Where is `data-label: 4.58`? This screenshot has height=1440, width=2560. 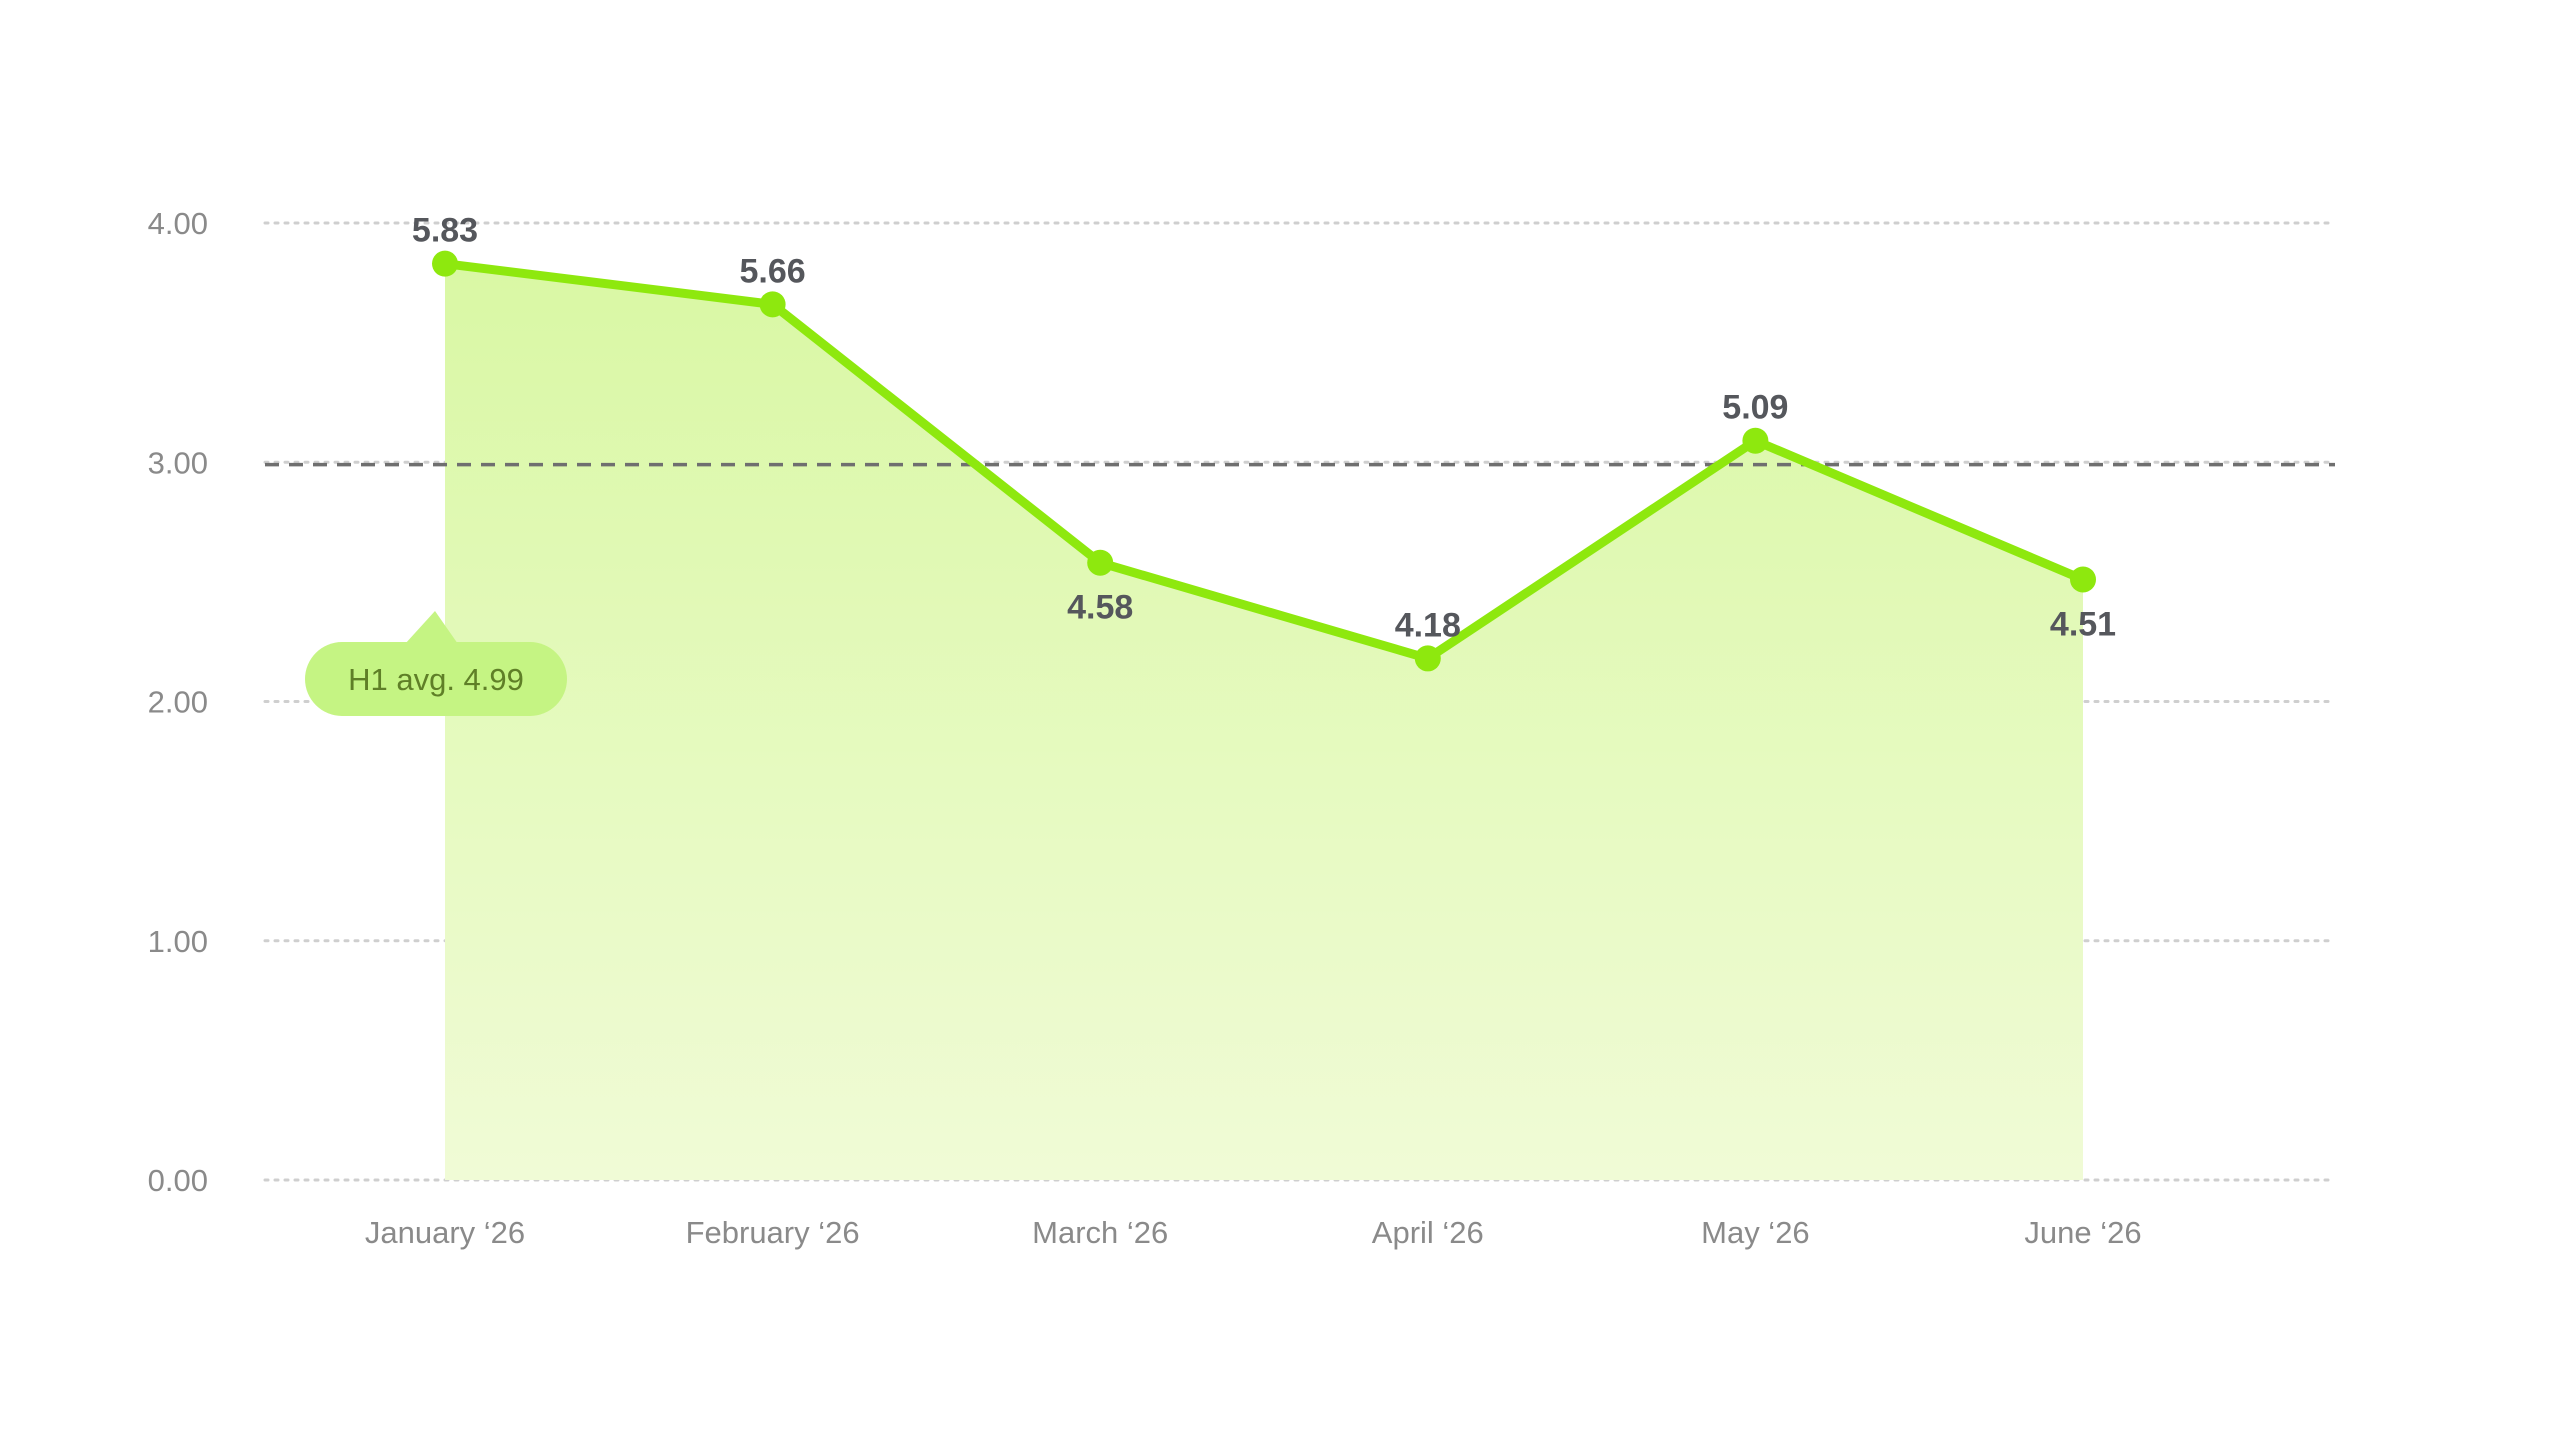
data-label: 4.58 is located at coordinates (1100, 608).